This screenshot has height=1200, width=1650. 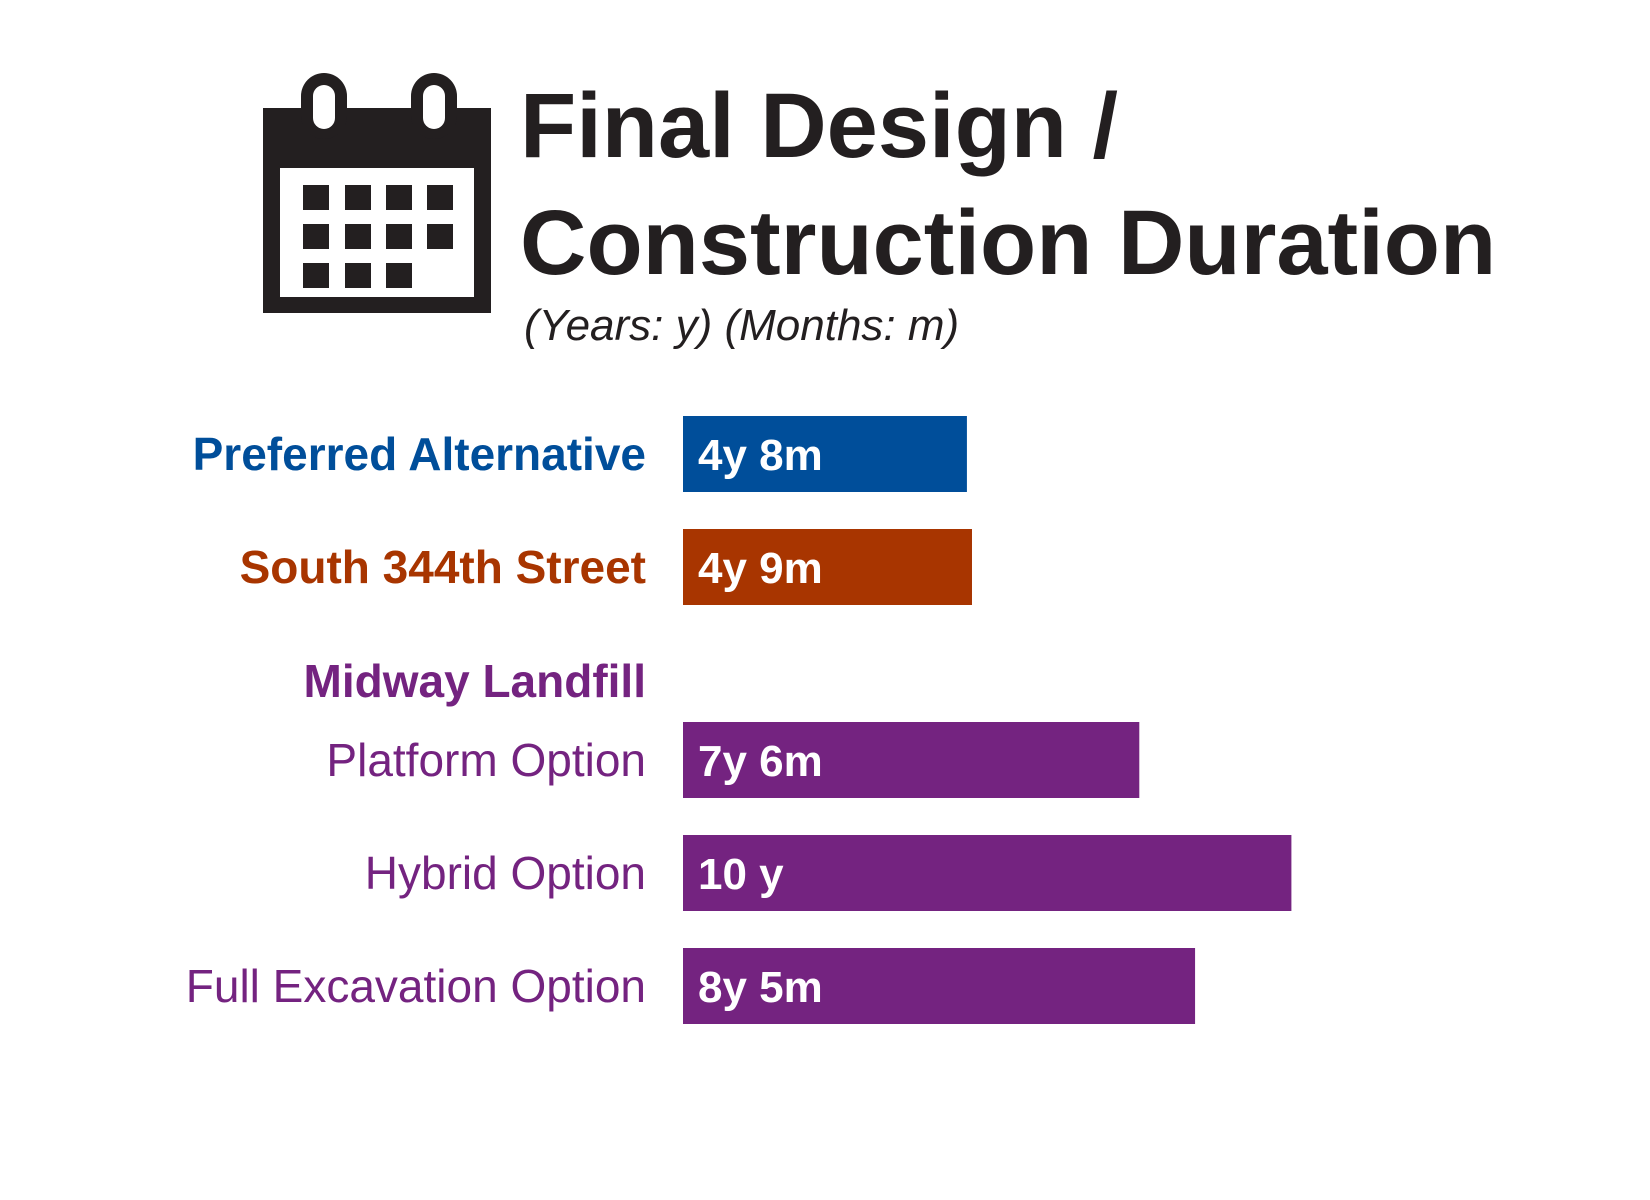 I want to click on group-heading-midway-landfill: Midway Landfill, so click(x=475, y=681).